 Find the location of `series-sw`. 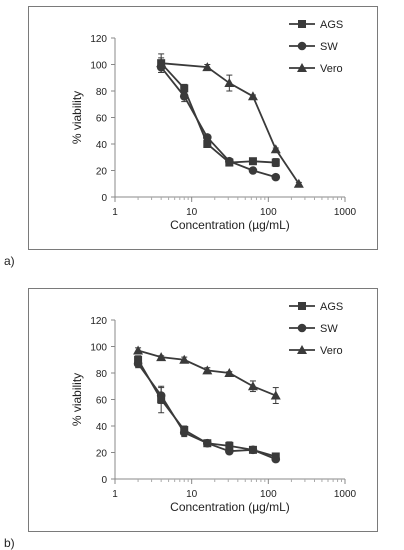

series-sw is located at coordinates (207, 411).